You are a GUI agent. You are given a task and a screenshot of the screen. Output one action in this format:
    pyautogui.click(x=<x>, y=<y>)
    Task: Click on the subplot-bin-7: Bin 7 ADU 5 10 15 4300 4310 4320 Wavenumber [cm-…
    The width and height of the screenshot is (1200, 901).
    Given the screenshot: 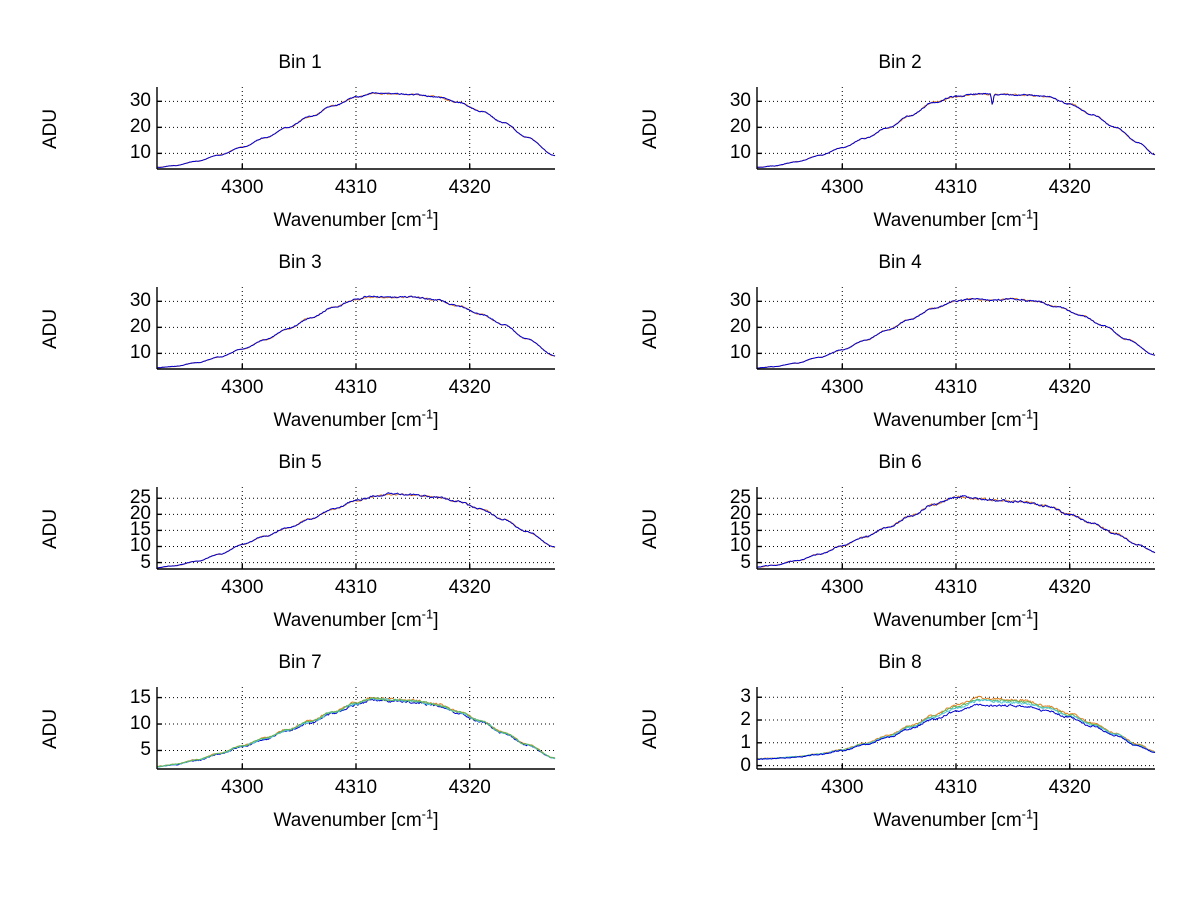 What is the action you would take?
    pyautogui.click(x=300, y=746)
    